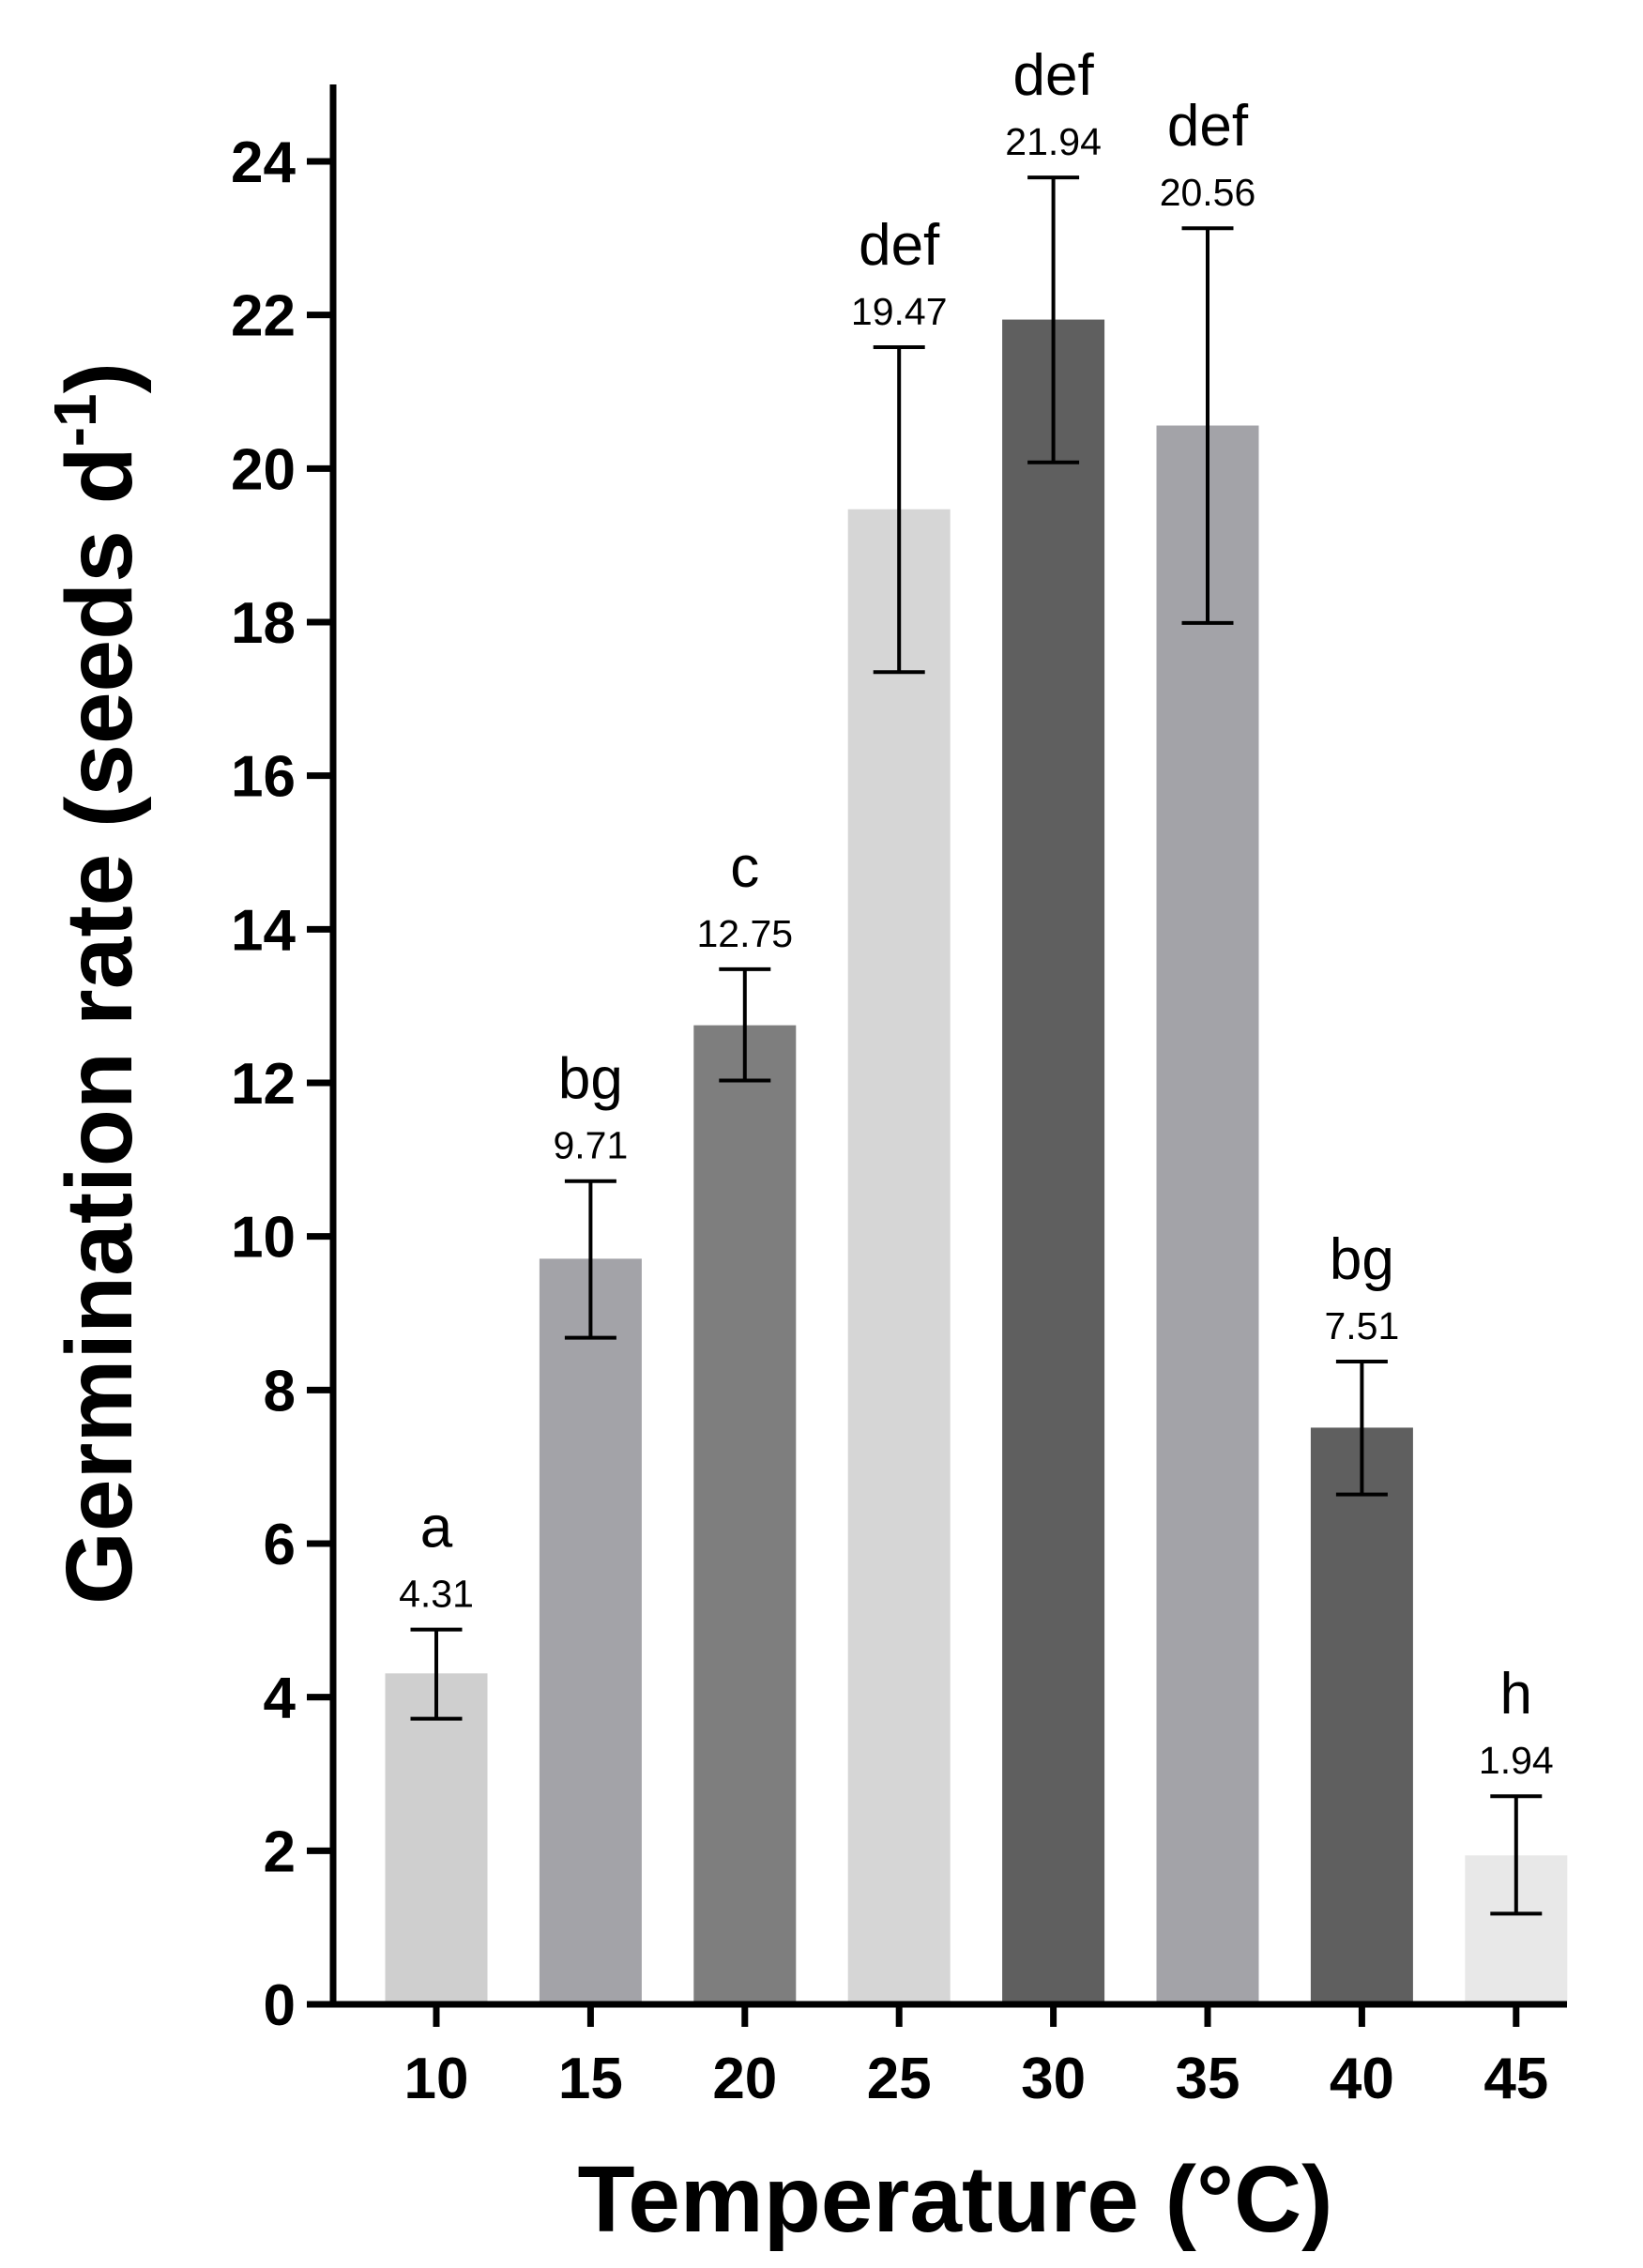  Describe the element at coordinates (263, 470) in the screenshot. I see `y-tick-label: 20` at that location.